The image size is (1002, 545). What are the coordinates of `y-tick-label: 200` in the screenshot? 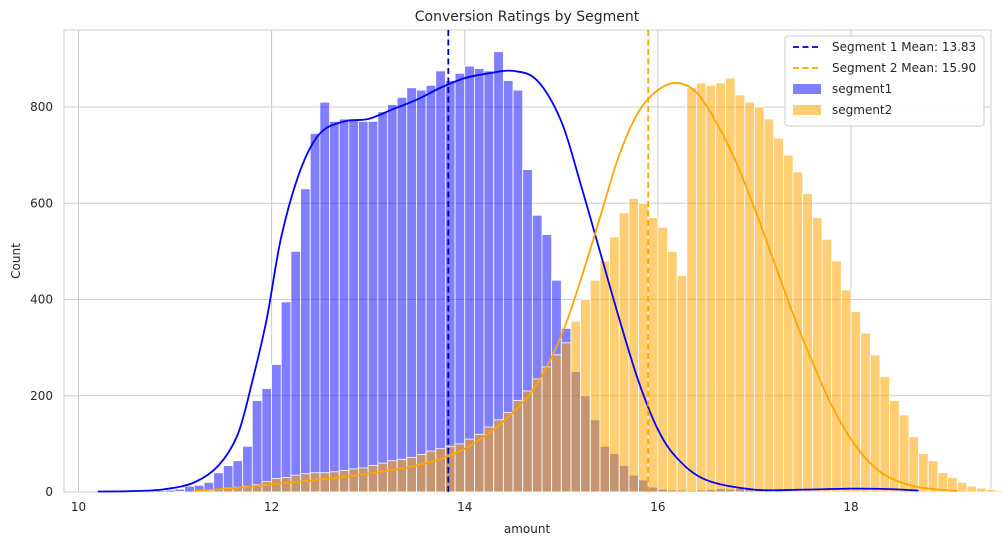 It's located at (41, 396).